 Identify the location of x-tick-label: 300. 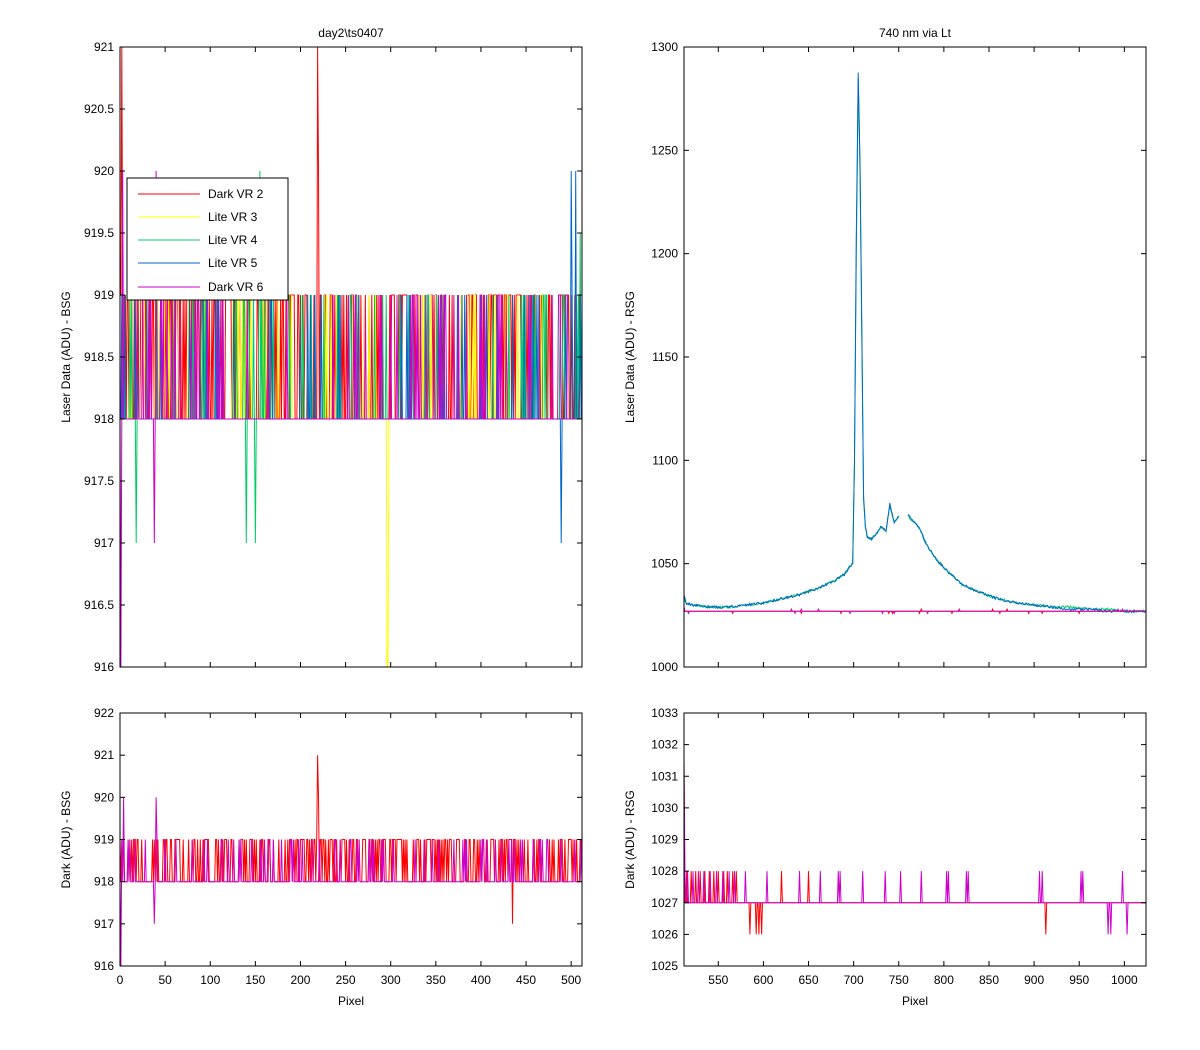
(391, 980).